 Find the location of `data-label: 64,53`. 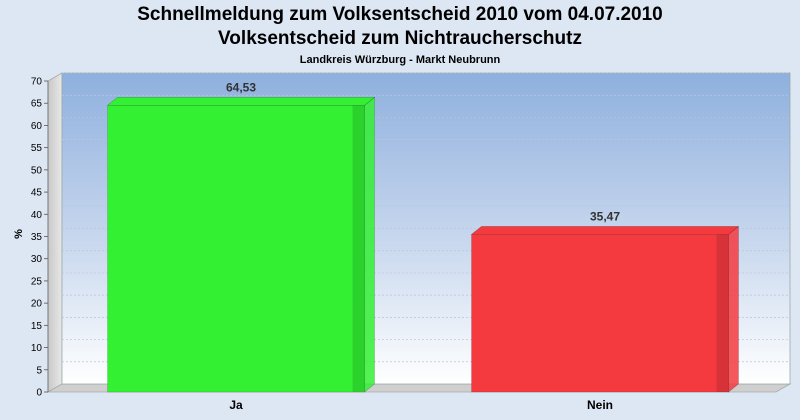

data-label: 64,53 is located at coordinates (241, 87).